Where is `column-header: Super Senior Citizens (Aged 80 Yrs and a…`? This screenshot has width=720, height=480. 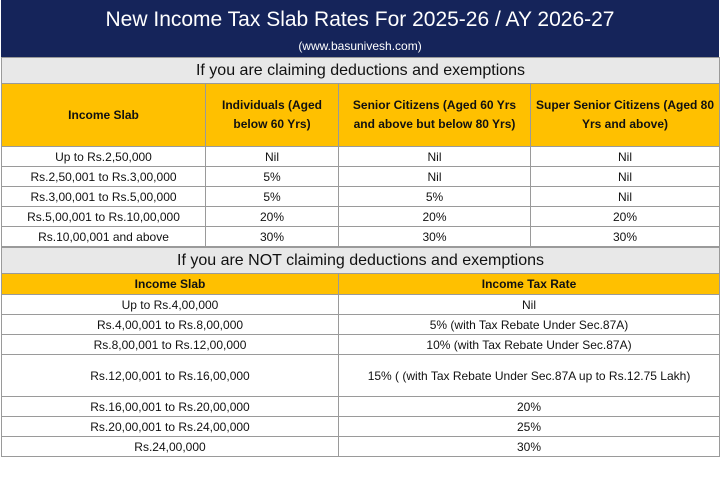 column-header: Super Senior Citizens (Aged 80 Yrs and a… is located at coordinates (624, 115).